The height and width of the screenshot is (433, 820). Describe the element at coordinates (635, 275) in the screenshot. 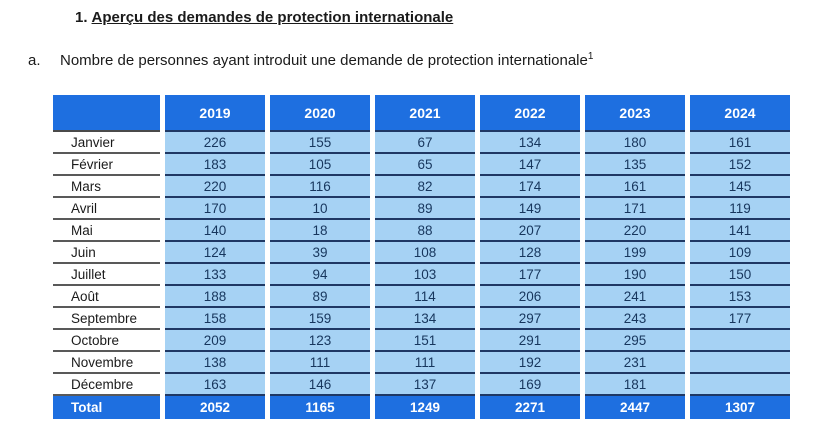

I see `value-cell: 190` at that location.